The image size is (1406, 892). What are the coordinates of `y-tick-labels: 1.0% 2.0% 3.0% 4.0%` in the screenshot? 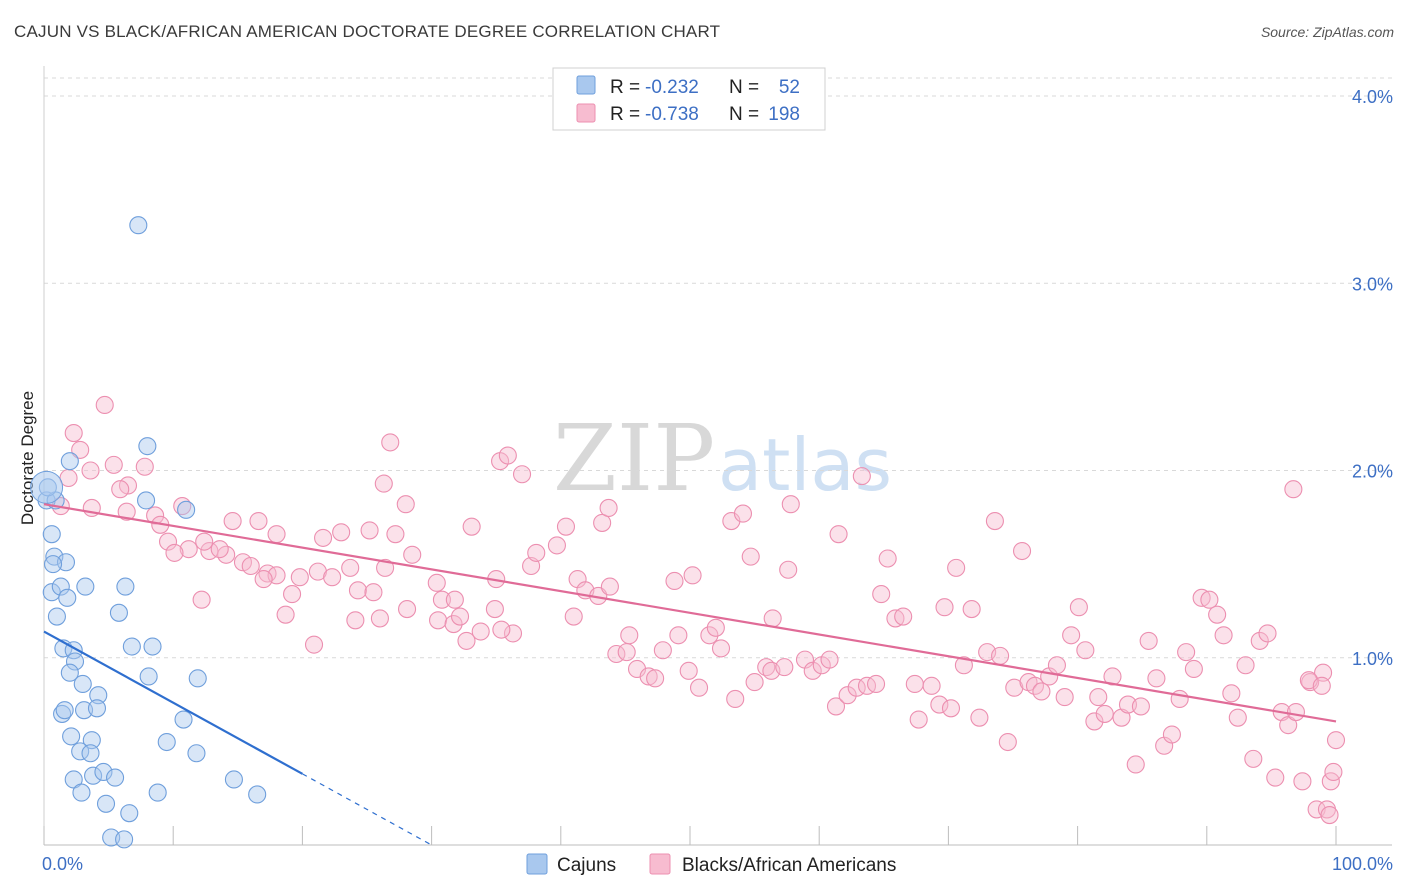 It's located at (1372, 378).